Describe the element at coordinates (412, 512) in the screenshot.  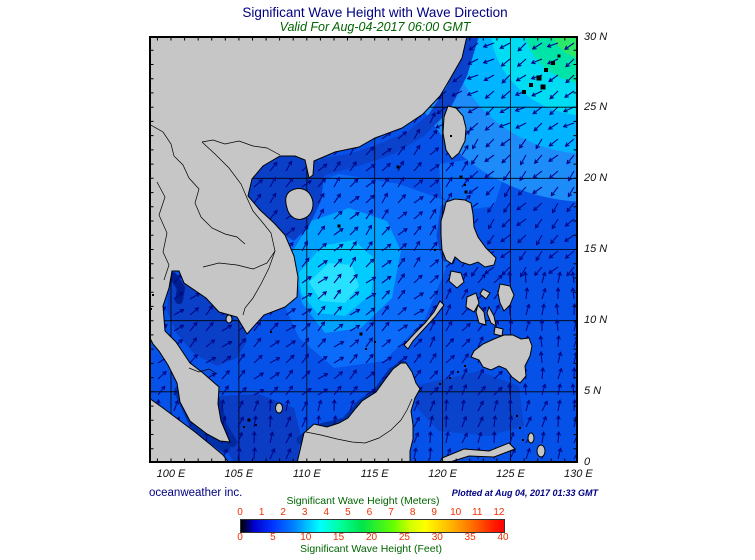
I see `meters-tick-8: 8` at that location.